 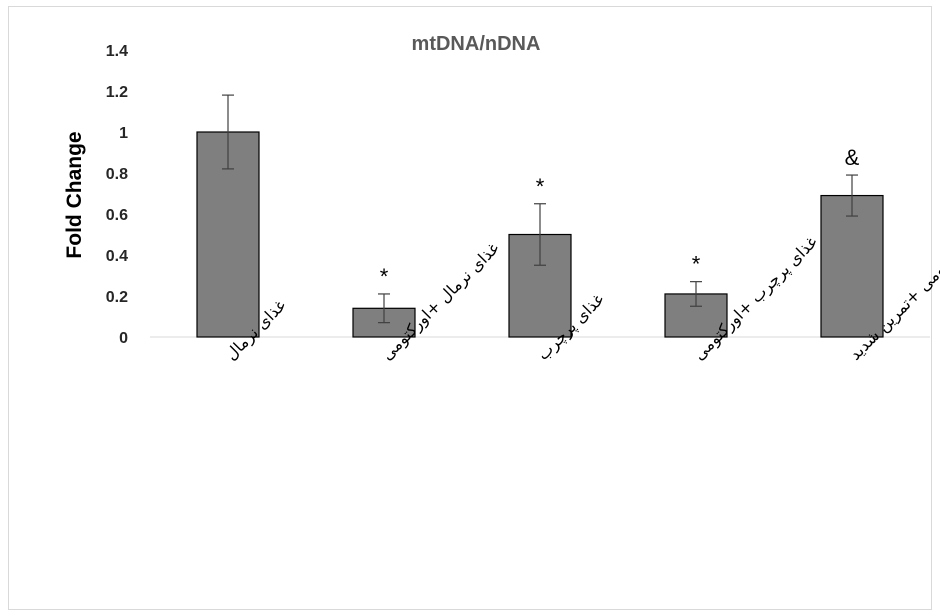 I want to click on y-tick-label: 1.4, so click(x=117, y=51).